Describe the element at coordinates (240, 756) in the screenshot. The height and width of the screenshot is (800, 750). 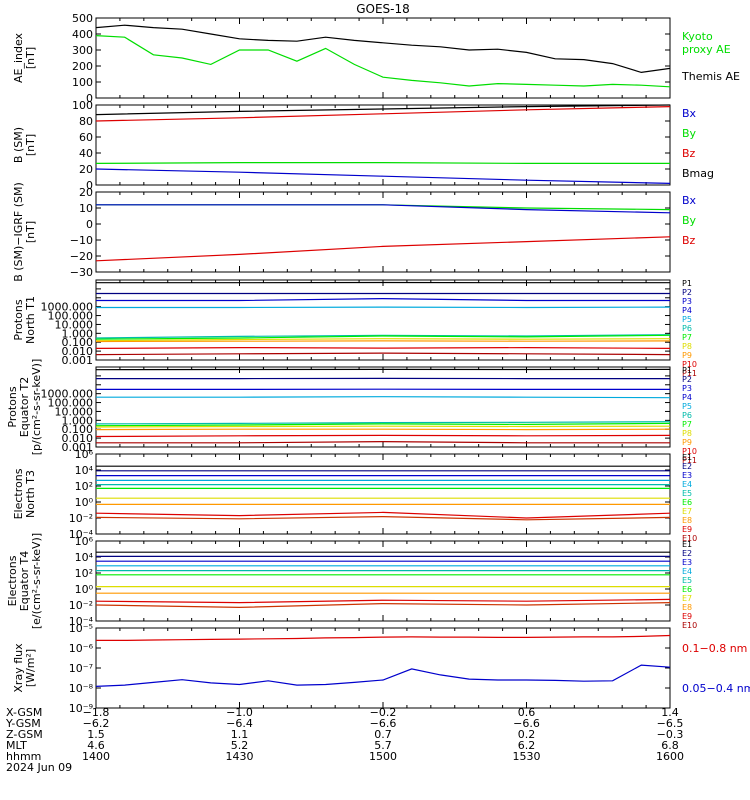
I see `x-tick-label: 1430` at that location.